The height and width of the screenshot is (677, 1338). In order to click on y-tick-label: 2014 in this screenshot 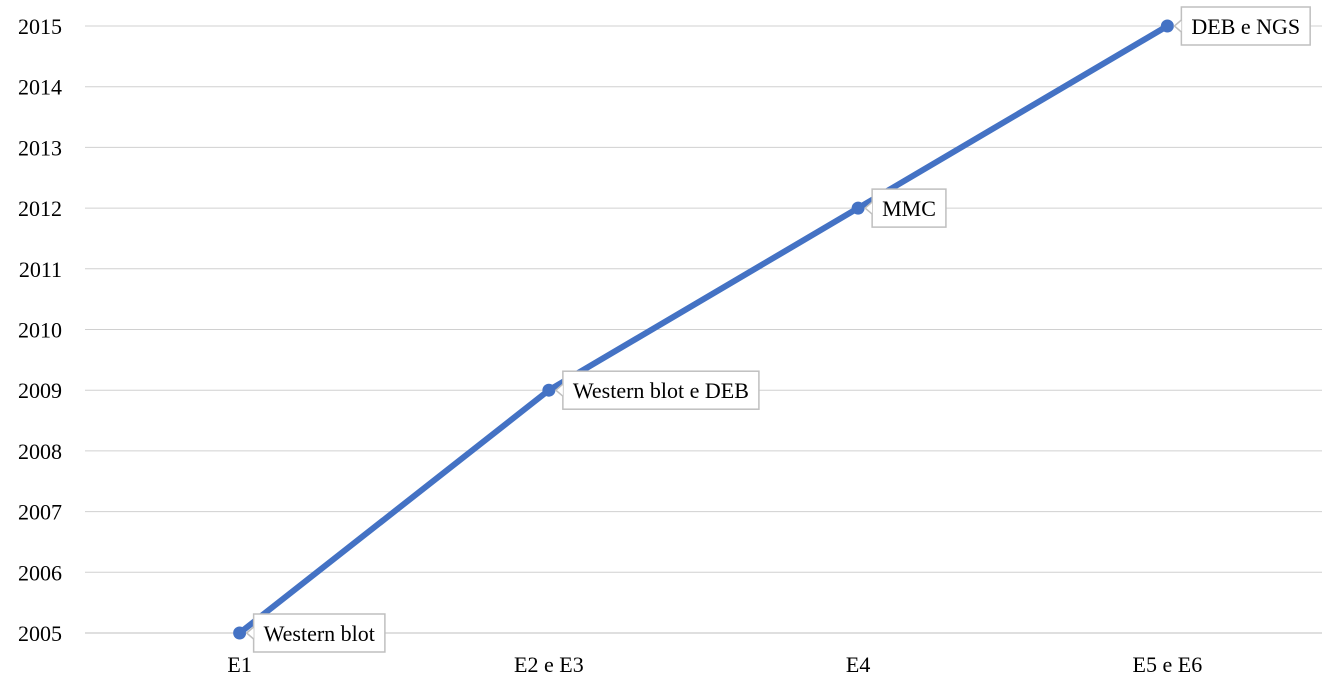, I will do `click(40, 87)`.